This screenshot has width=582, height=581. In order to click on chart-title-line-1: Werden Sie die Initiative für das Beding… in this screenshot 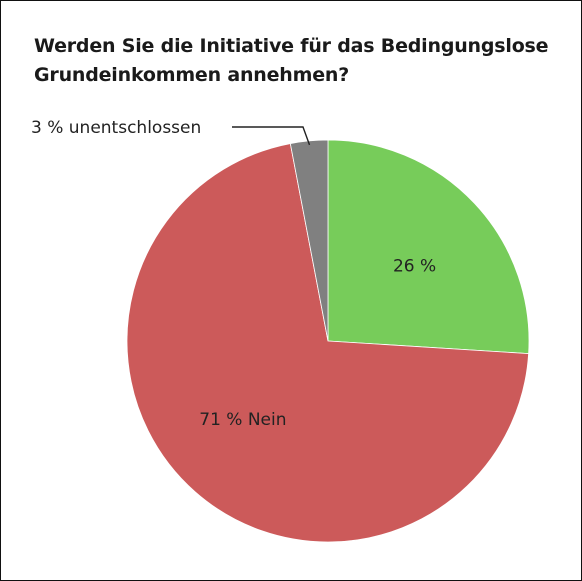, I will do `click(291, 46)`.